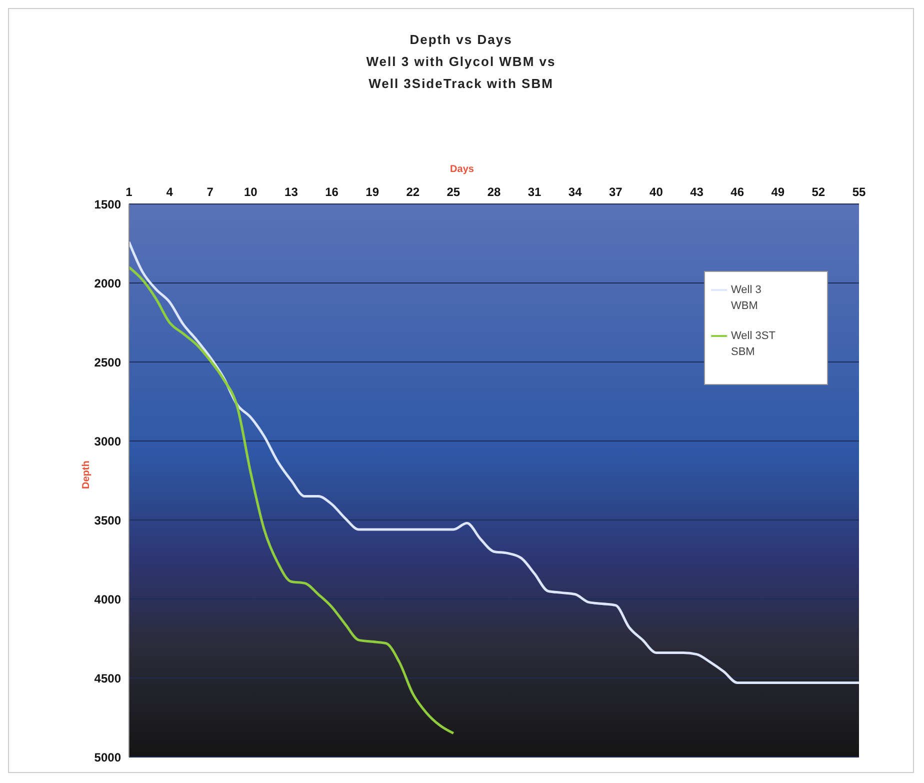  What do you see at coordinates (859, 192) in the screenshot?
I see `x-tick-label: 55` at bounding box center [859, 192].